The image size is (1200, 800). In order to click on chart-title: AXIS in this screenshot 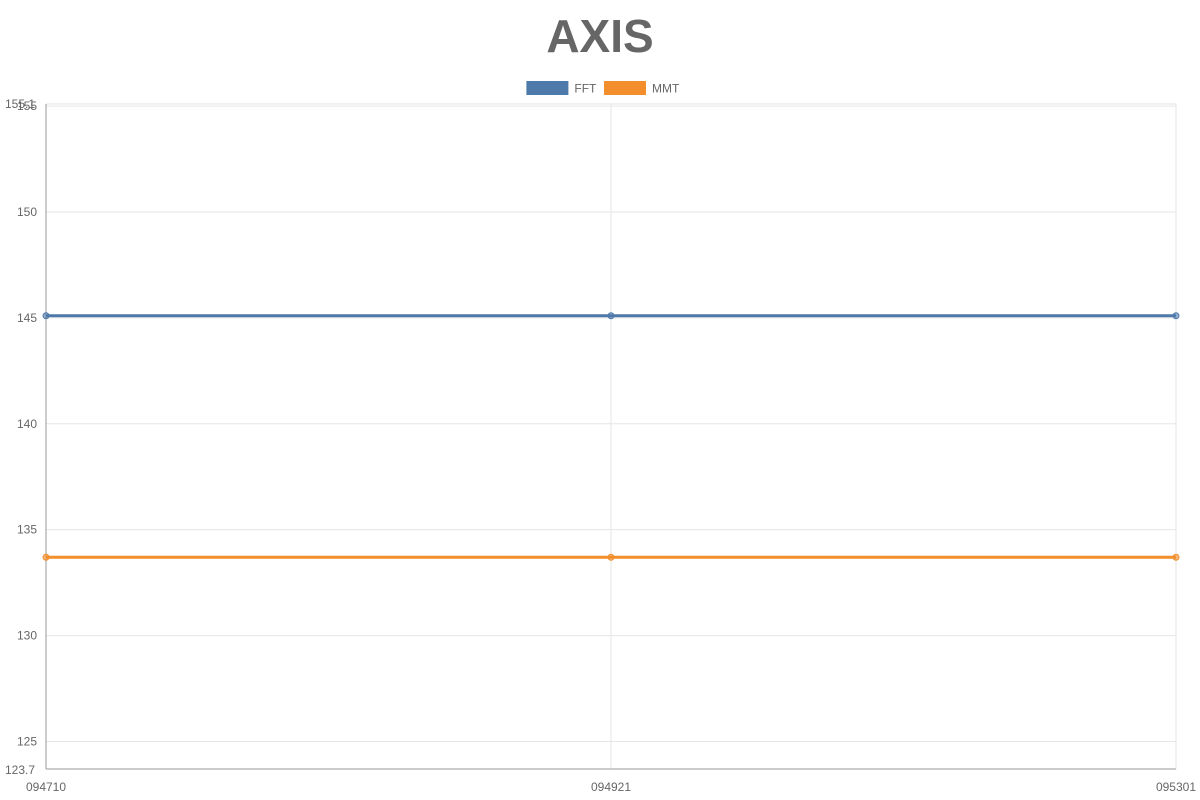, I will do `click(600, 36)`.